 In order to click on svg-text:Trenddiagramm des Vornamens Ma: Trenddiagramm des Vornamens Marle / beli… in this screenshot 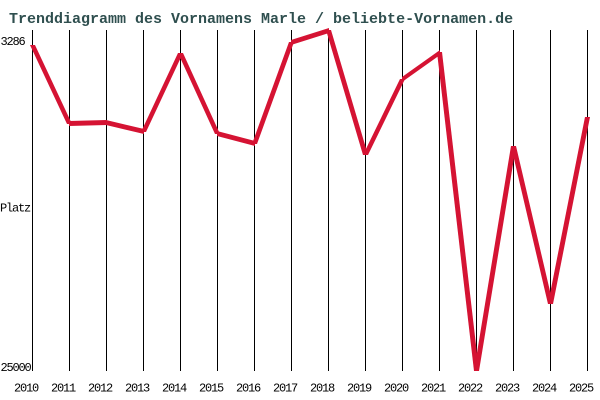, I will do `click(261, 19)`.